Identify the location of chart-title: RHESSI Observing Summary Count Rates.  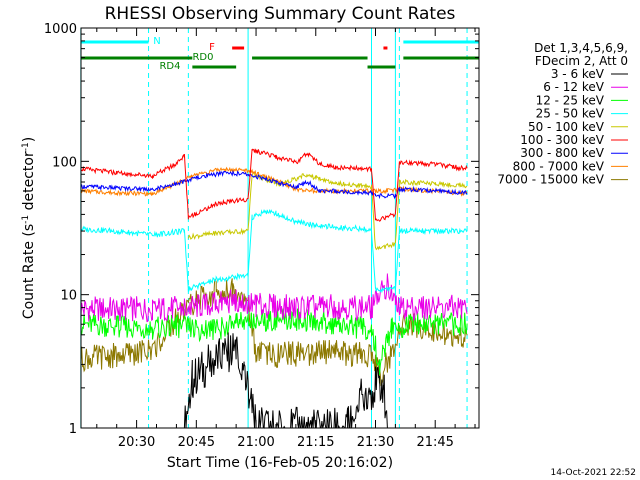
(280, 14).